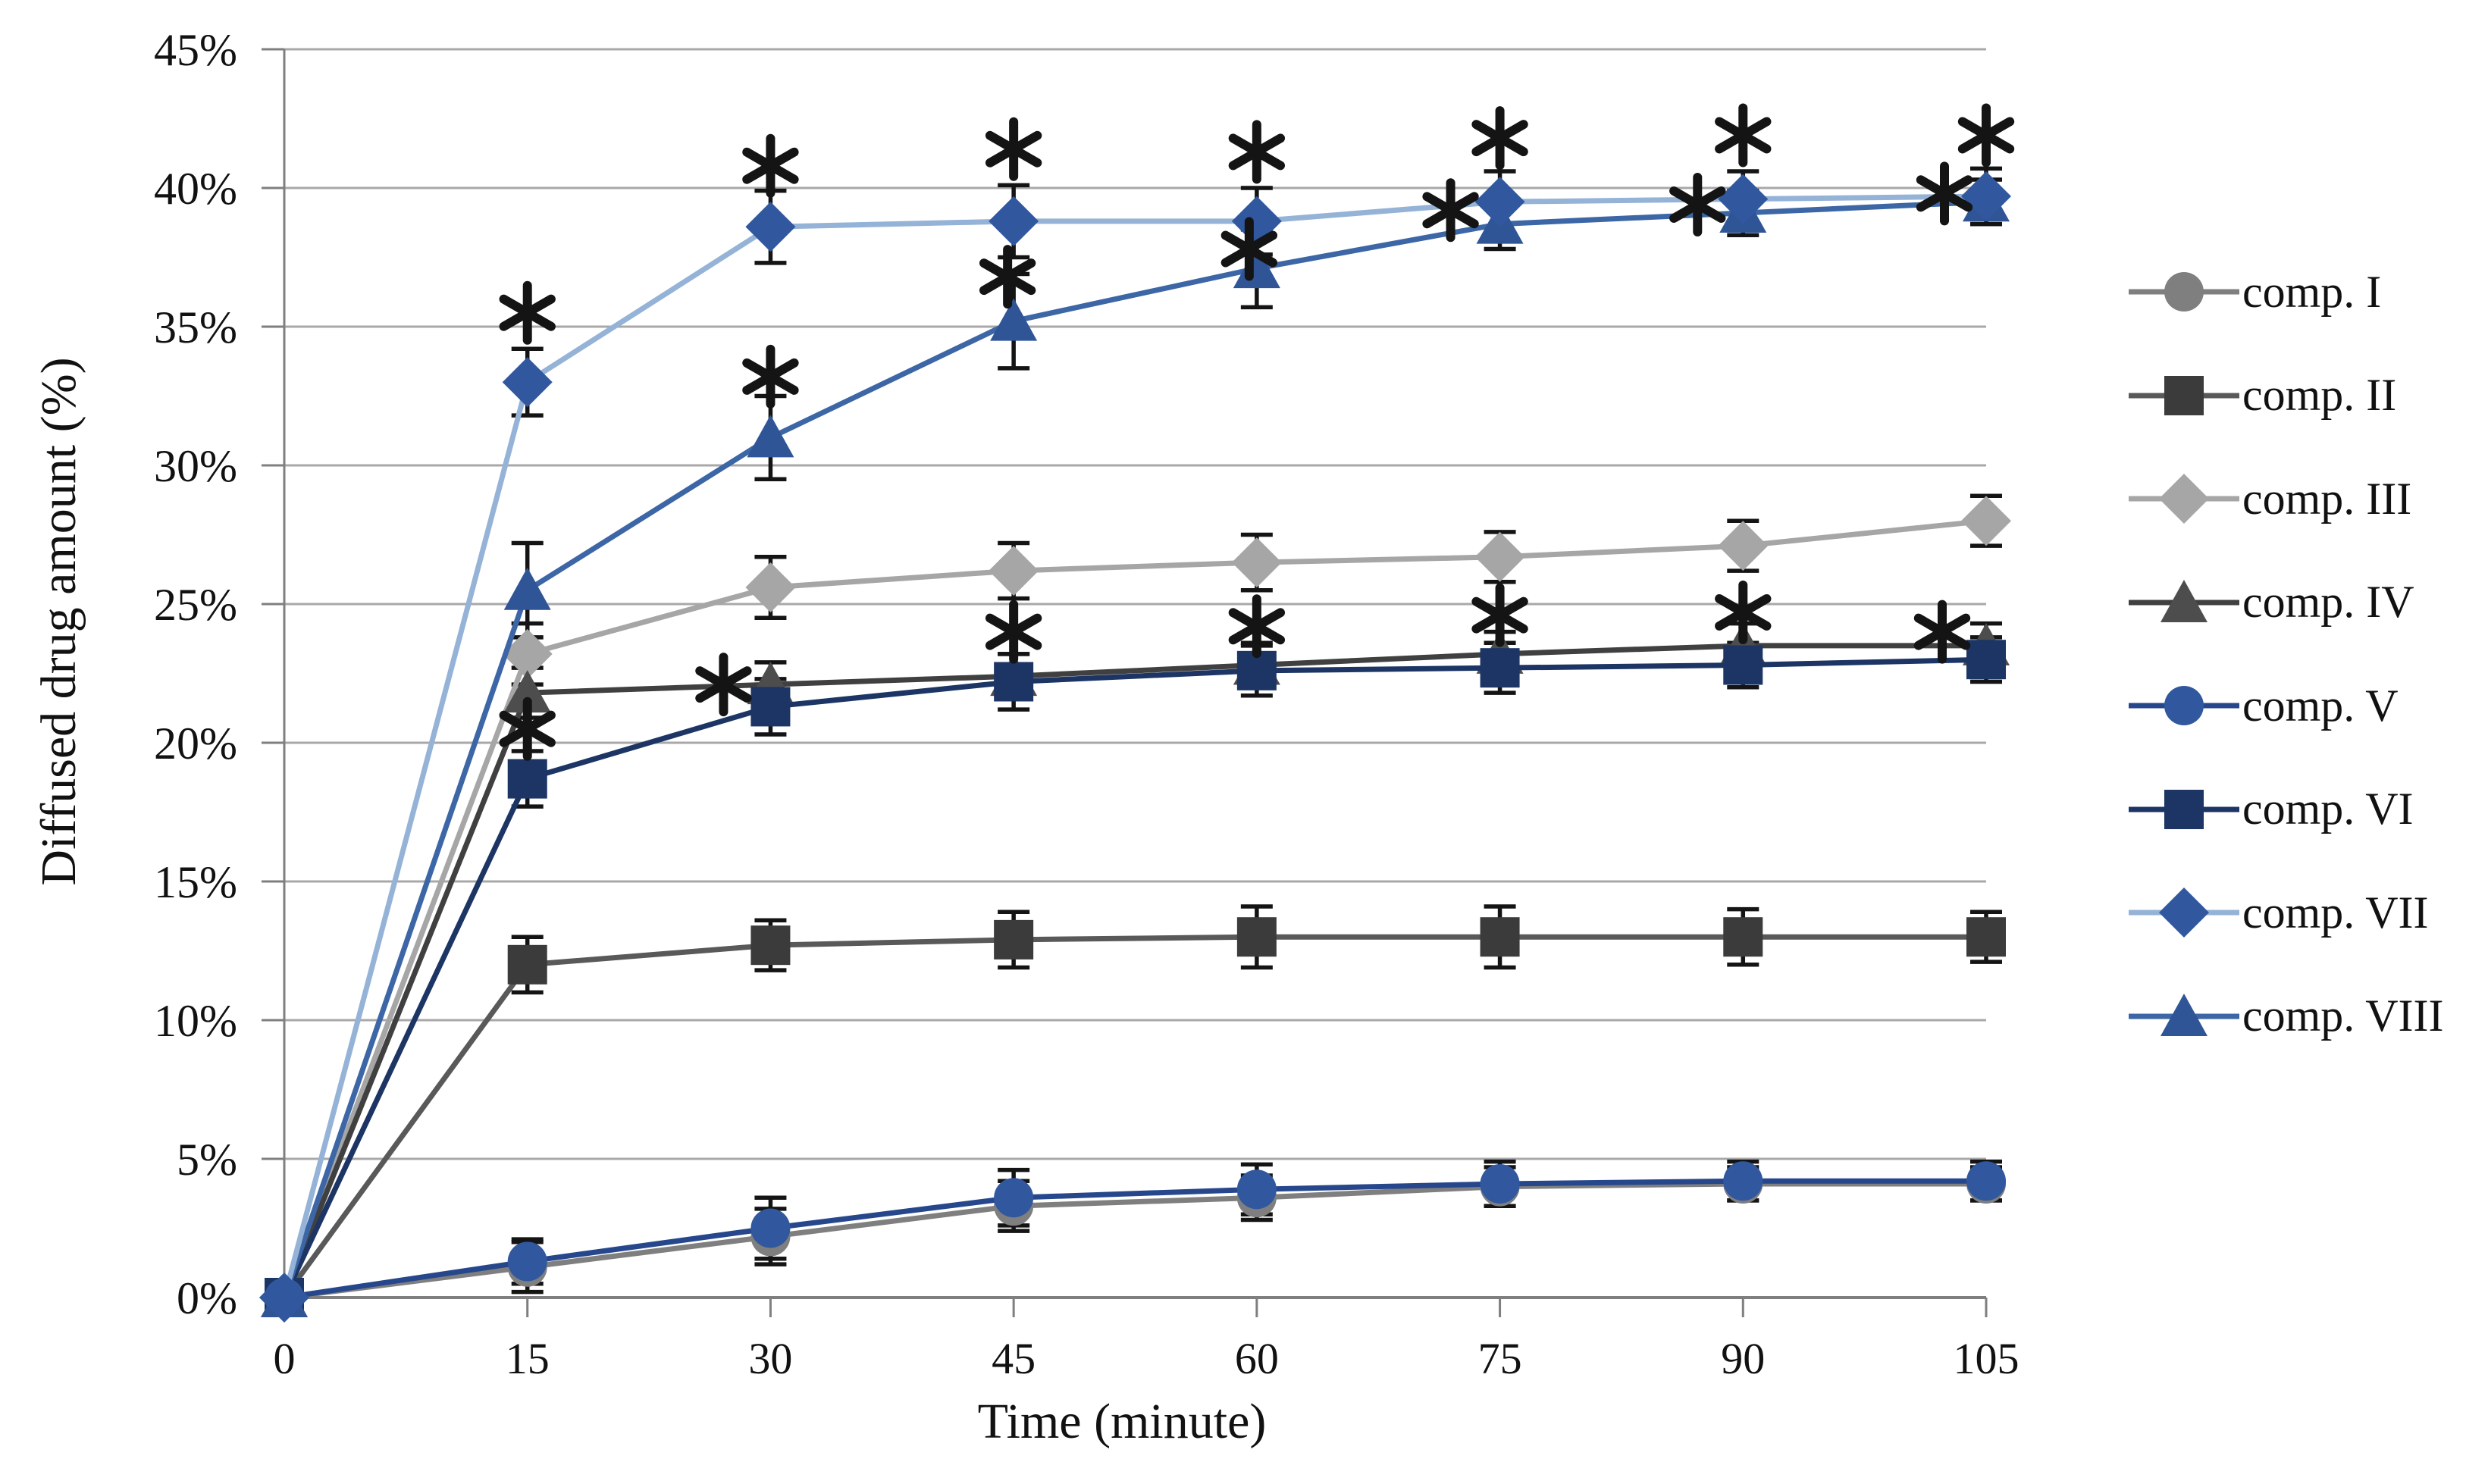  What do you see at coordinates (195, 605) in the screenshot?
I see `y-tick-label: 25%` at bounding box center [195, 605].